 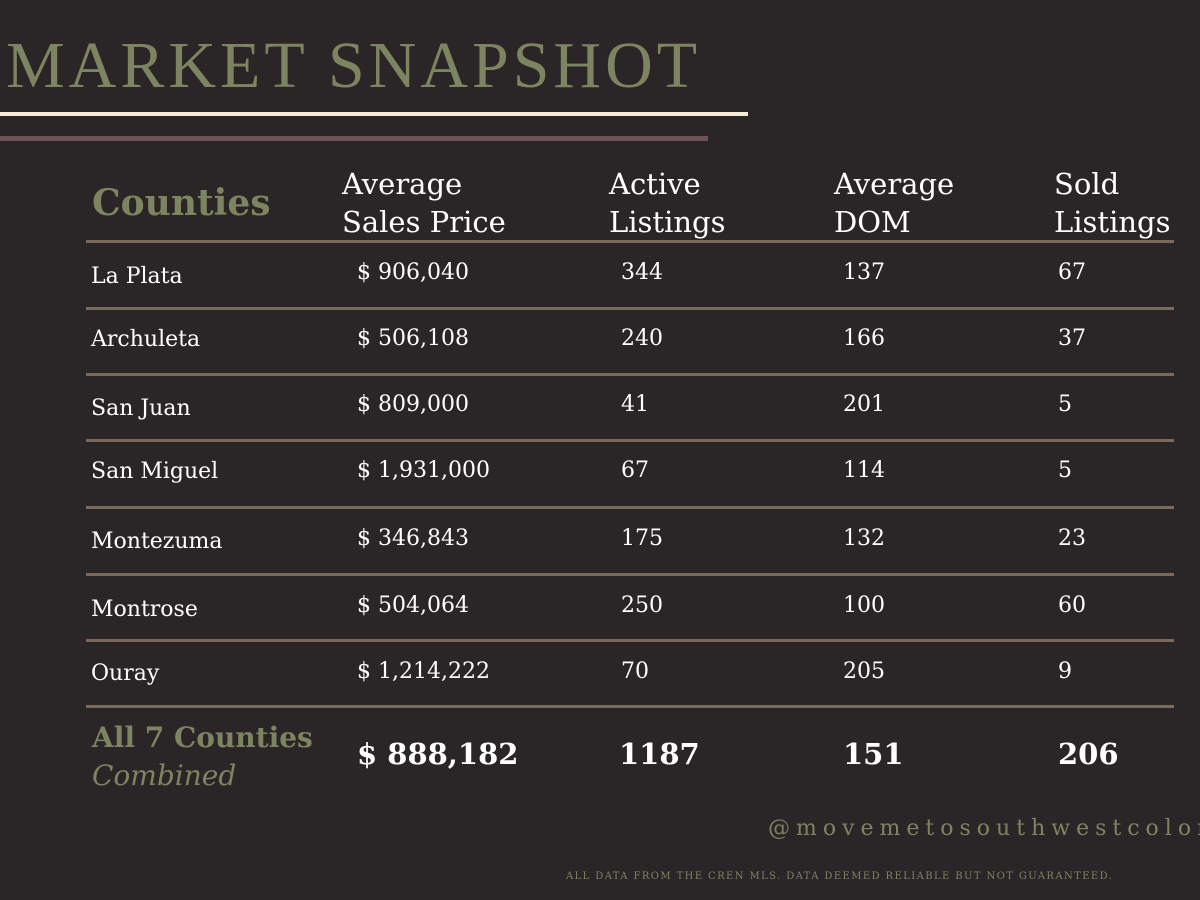 What do you see at coordinates (894, 203) in the screenshot?
I see `header-average-dom: Average DOM` at bounding box center [894, 203].